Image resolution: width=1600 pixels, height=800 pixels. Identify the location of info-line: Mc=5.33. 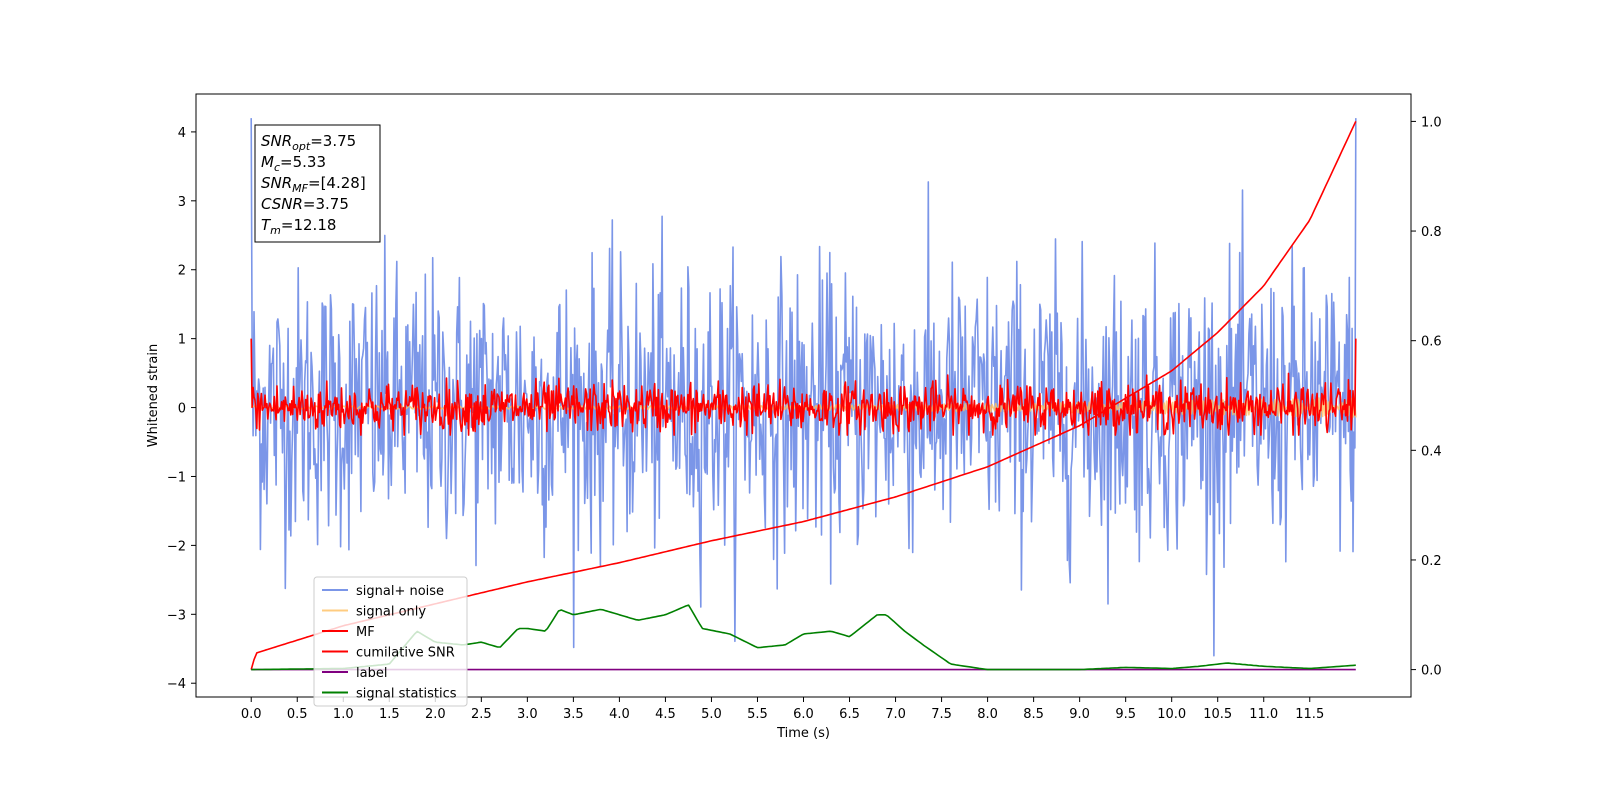
(293, 163).